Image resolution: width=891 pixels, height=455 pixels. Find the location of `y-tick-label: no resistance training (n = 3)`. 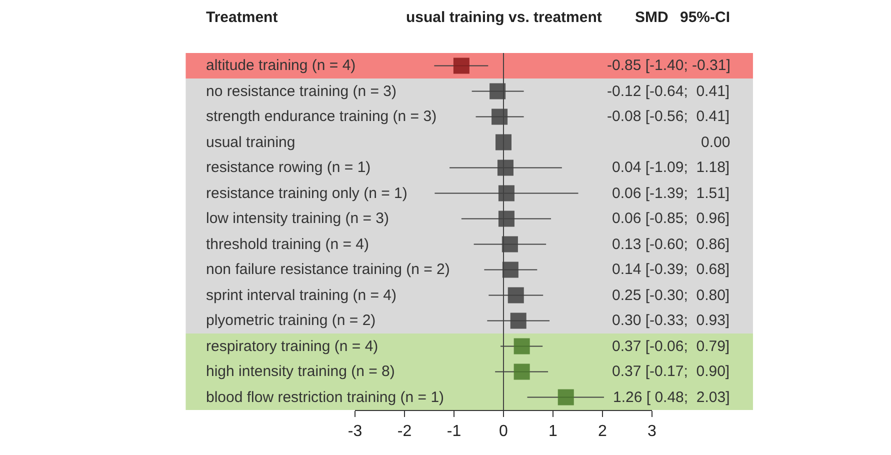

y-tick-label: no resistance training (n = 3) is located at coordinates (301, 91).